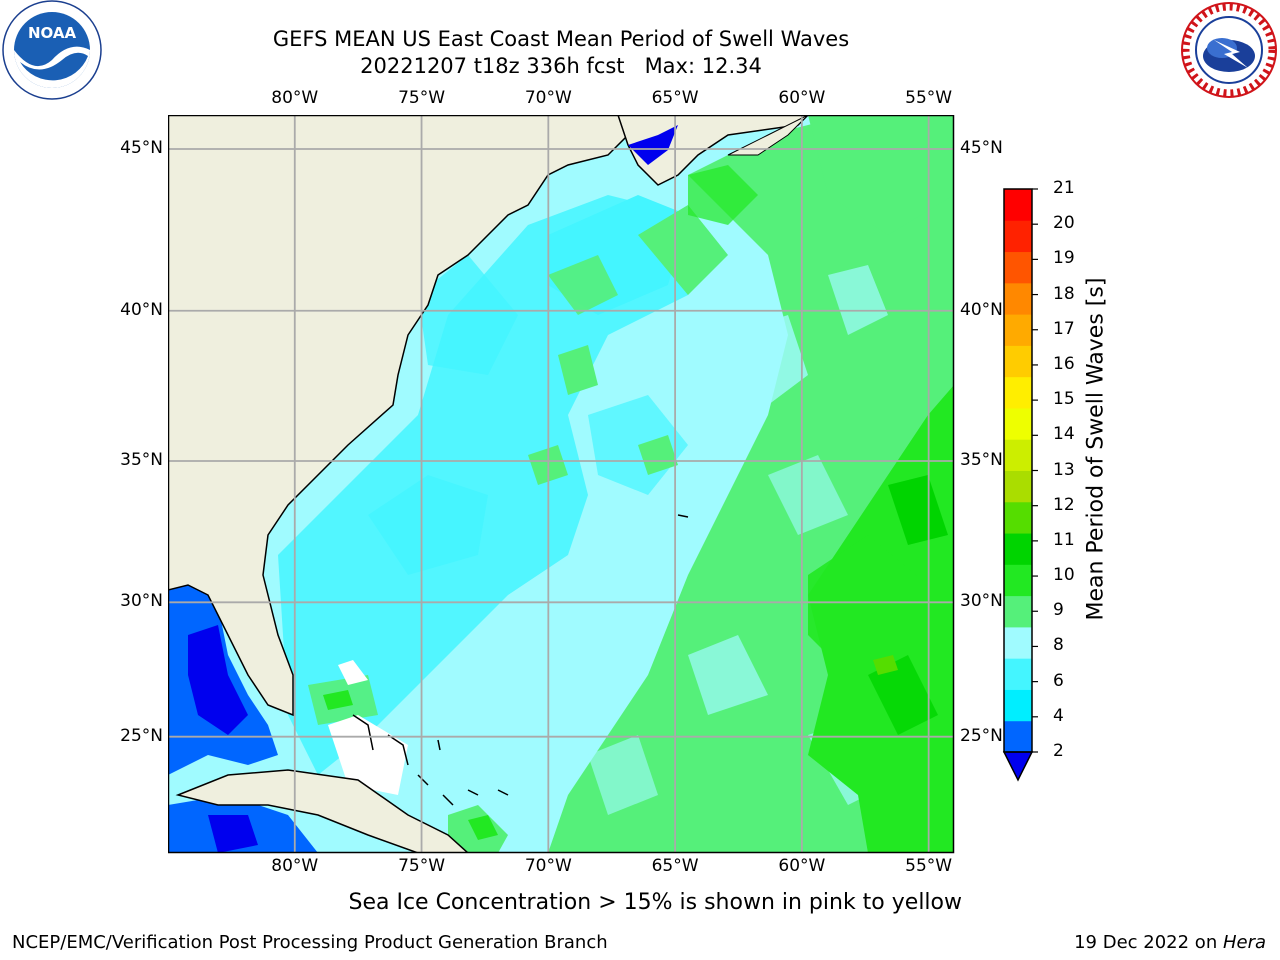  Describe the element at coordinates (141, 309) in the screenshot. I see `lat-label-left: 40°N` at that location.